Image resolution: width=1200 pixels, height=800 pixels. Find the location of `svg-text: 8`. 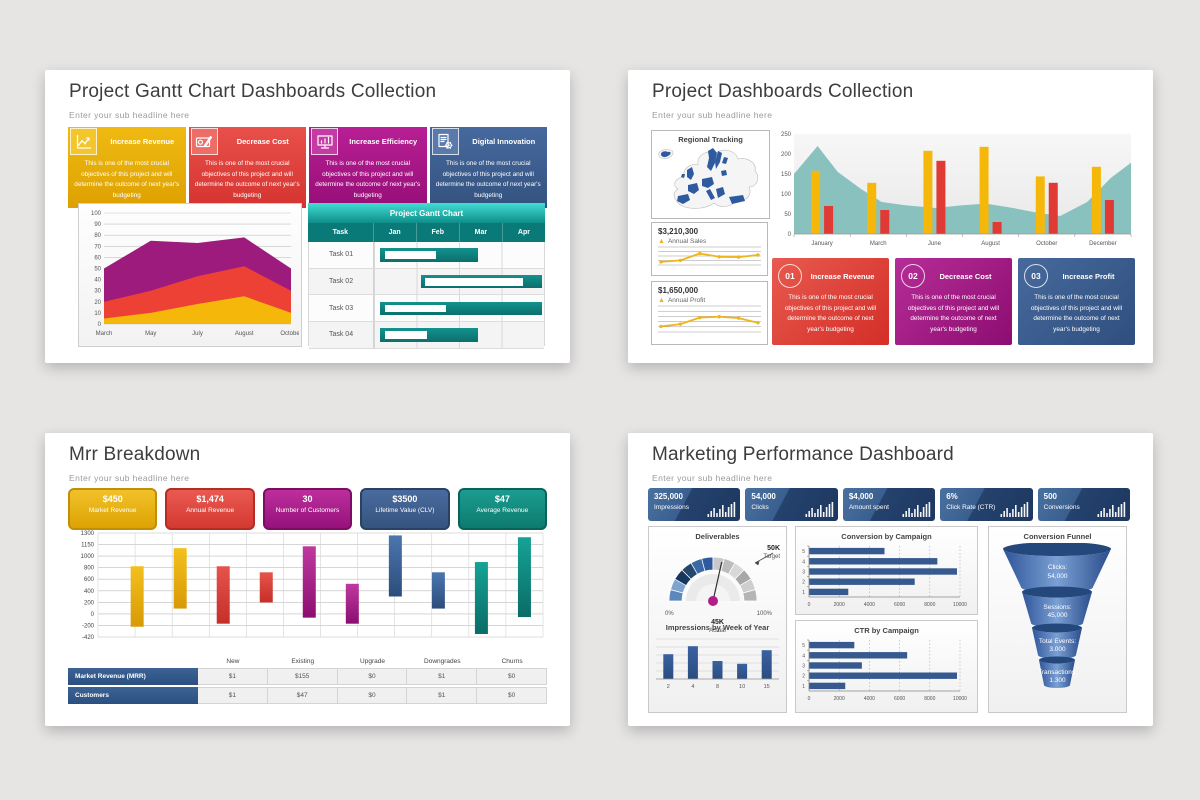

svg-text: 8 is located at coordinates (717, 687).